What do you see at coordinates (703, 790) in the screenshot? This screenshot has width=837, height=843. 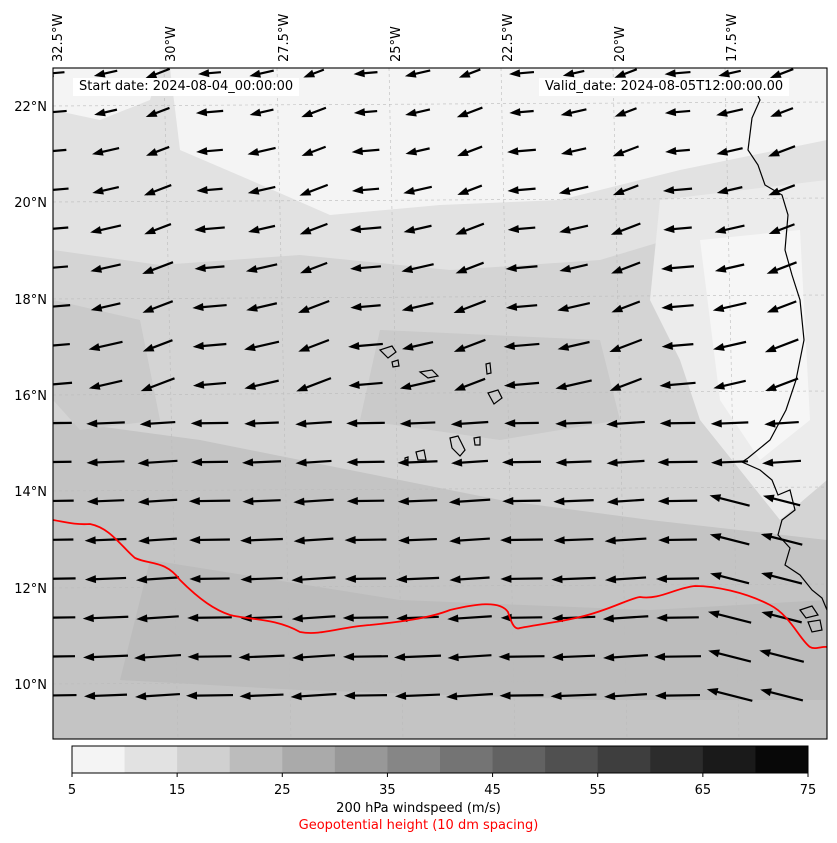 I see `colorbar-tick-label: 65` at bounding box center [703, 790].